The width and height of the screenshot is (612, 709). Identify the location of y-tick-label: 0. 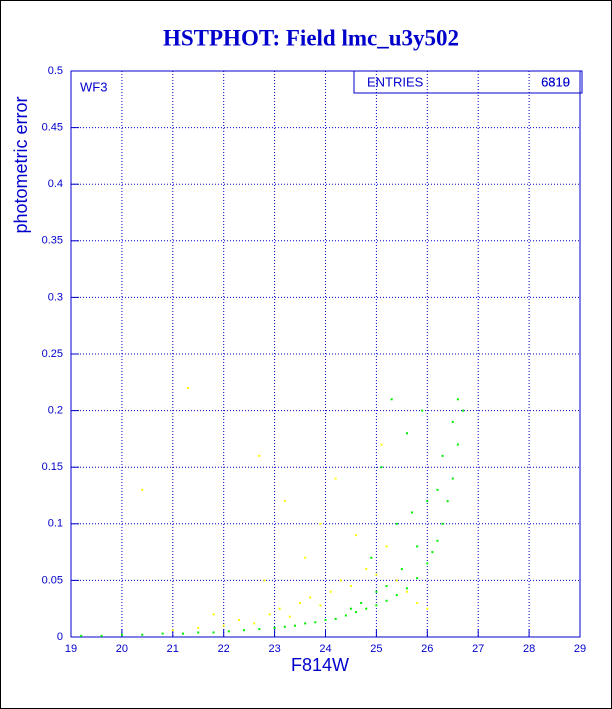
(60, 637).